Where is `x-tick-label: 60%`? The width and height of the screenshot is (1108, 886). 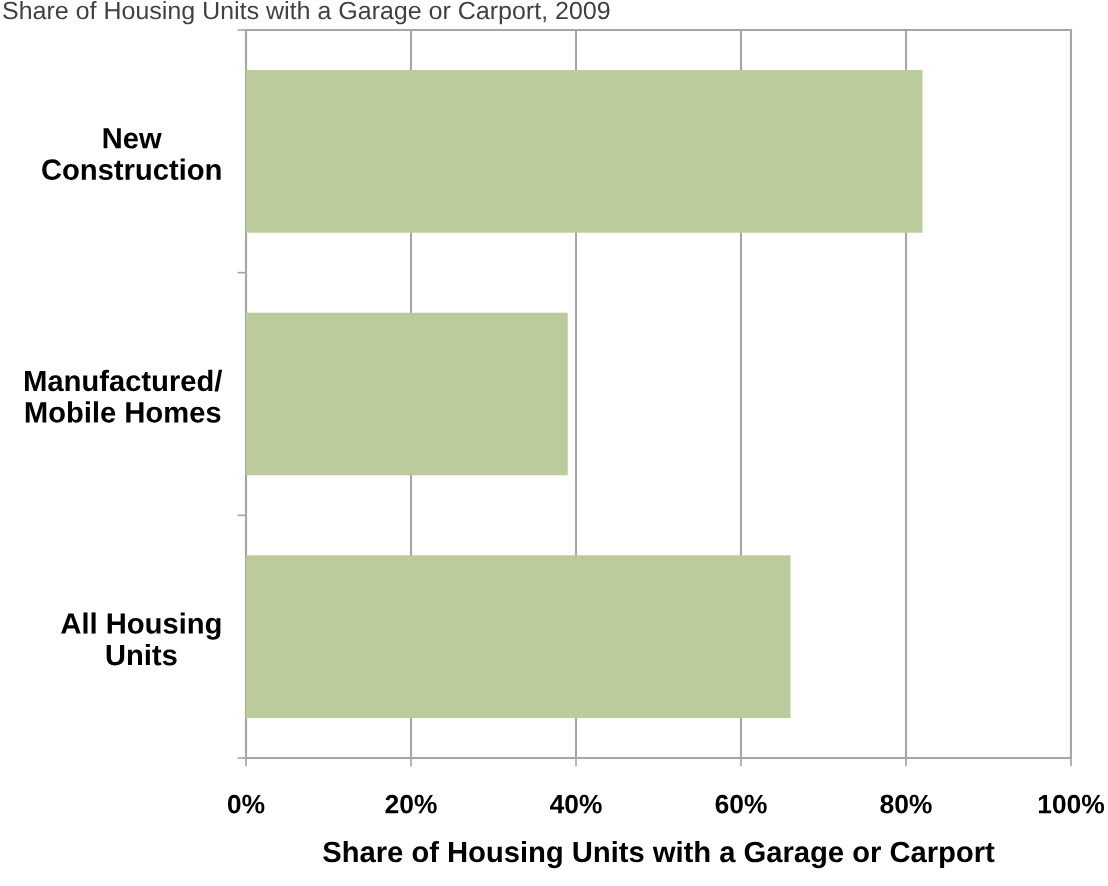 x-tick-label: 60% is located at coordinates (741, 804).